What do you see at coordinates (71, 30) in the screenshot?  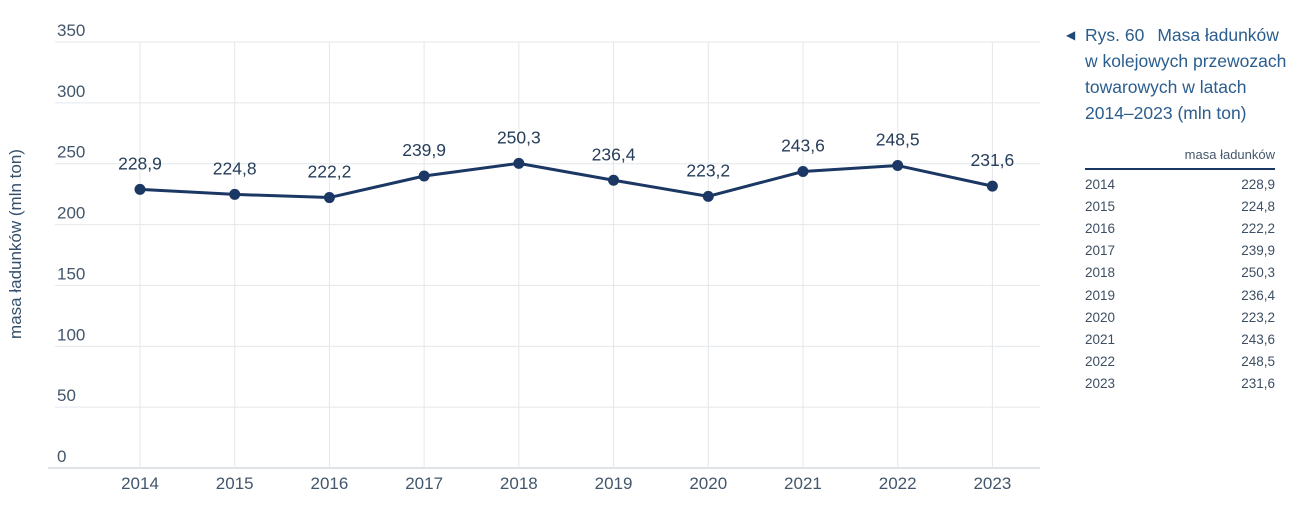 I see `y-tick-label: 350` at bounding box center [71, 30].